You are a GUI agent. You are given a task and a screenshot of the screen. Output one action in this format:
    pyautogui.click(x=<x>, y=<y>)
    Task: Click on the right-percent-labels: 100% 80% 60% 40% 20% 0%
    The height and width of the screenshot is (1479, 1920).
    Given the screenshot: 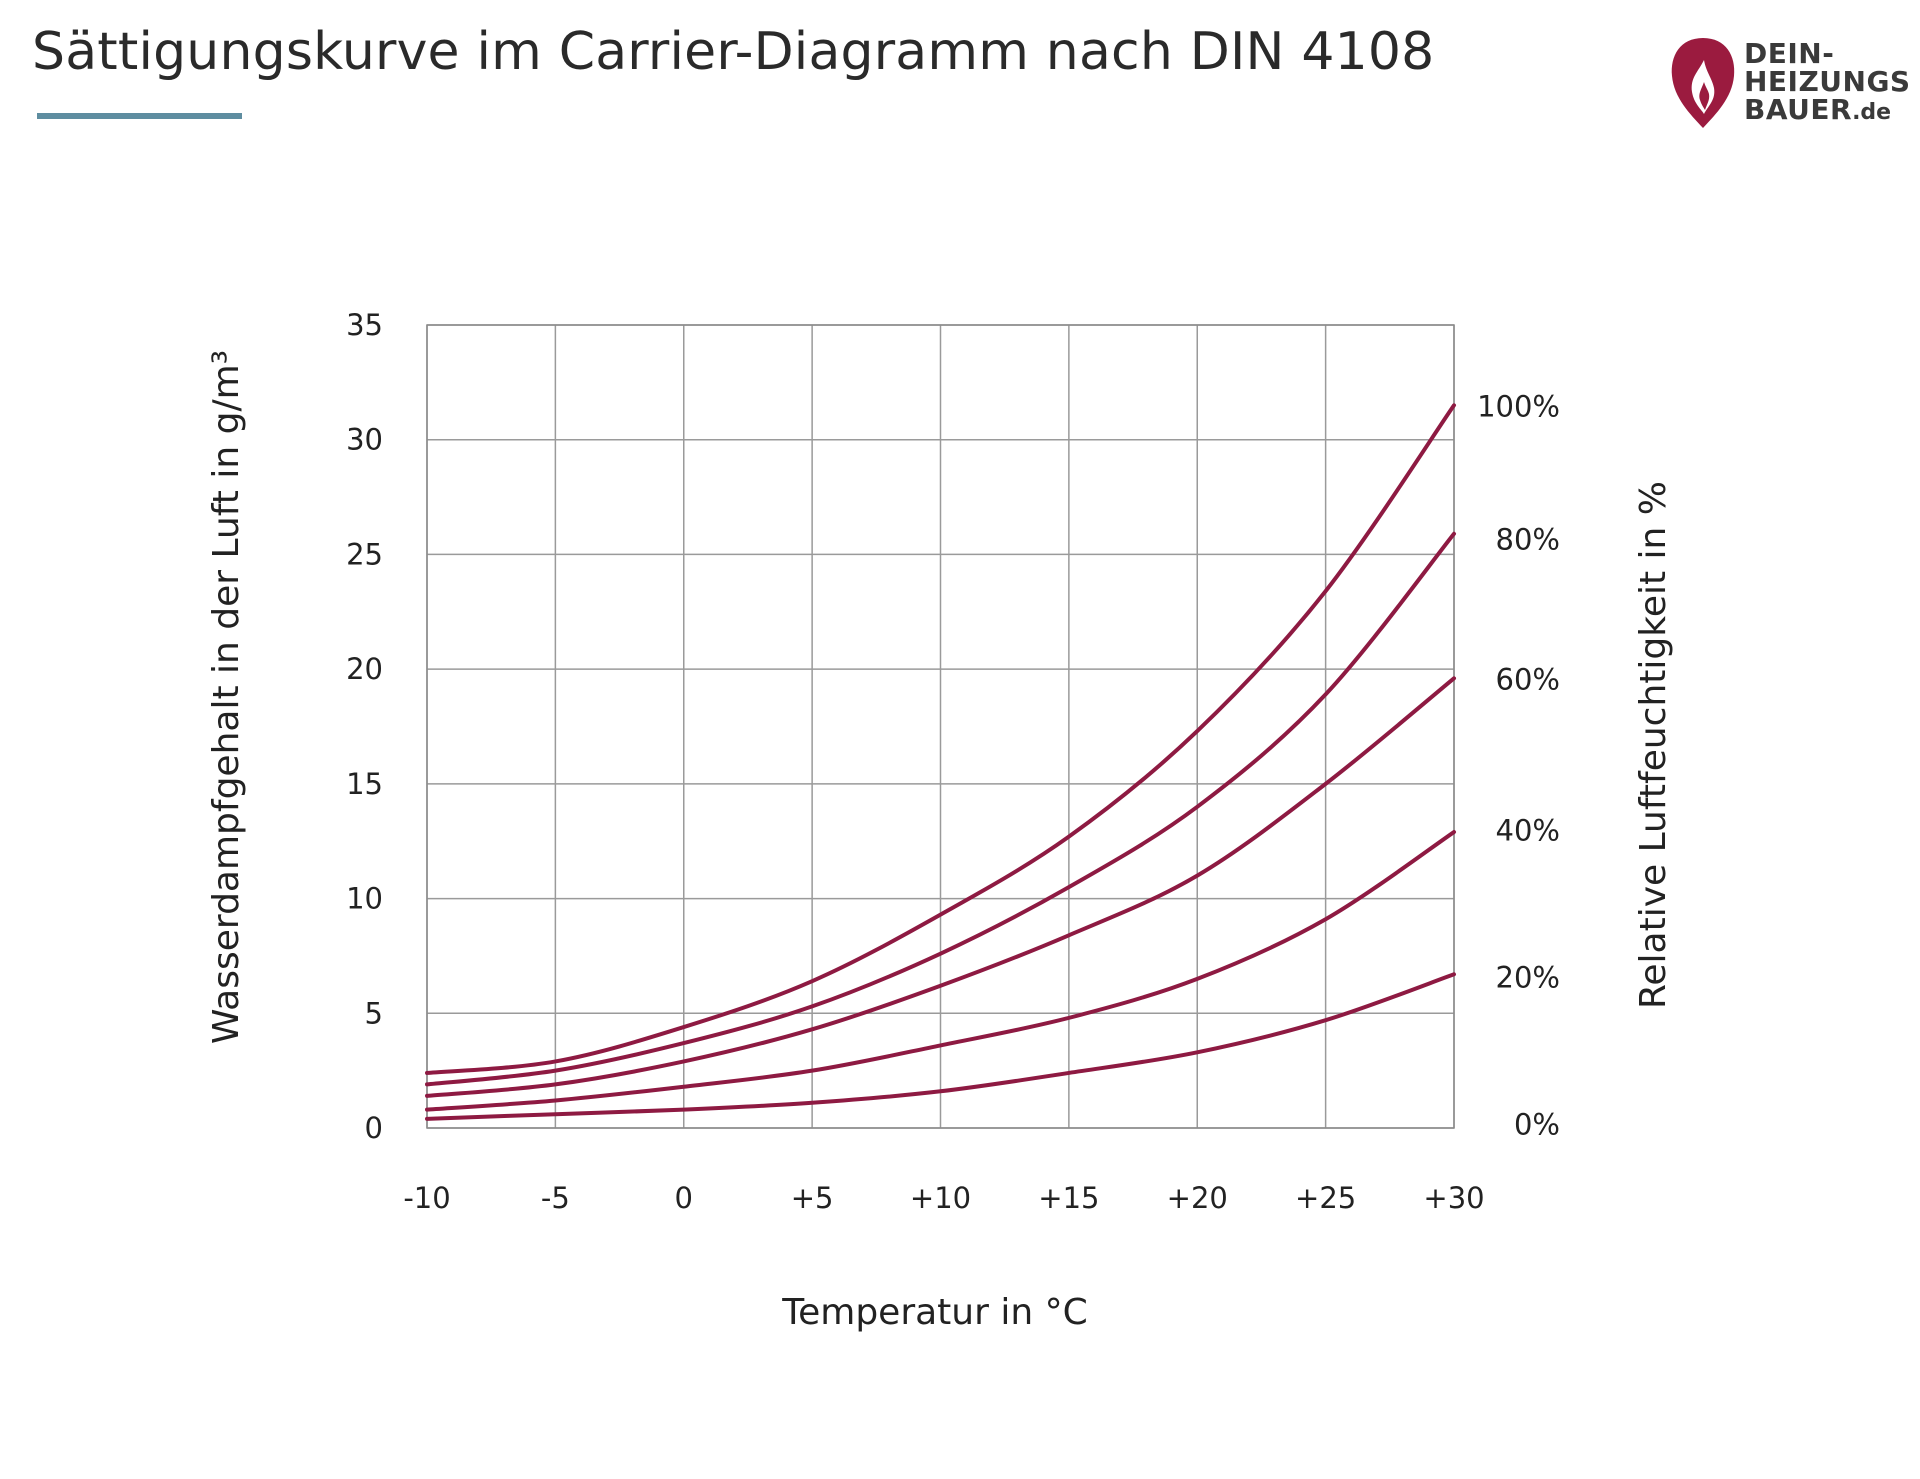 What is the action you would take?
    pyautogui.click(x=1518, y=765)
    